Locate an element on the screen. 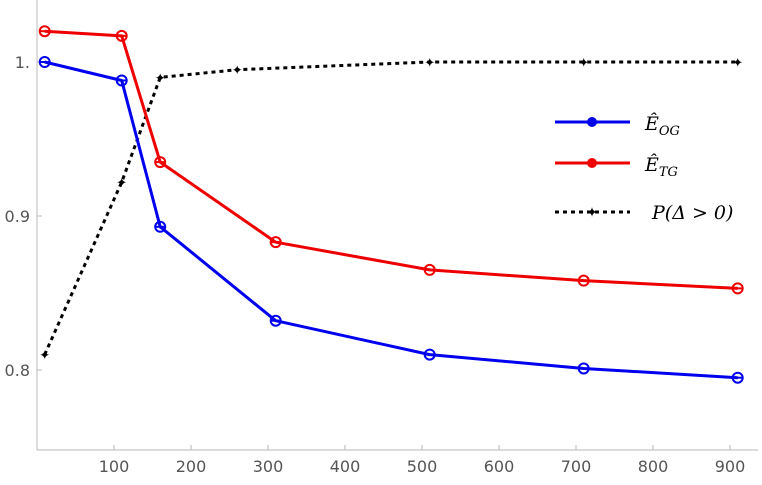  legend: ÊOG ÊTG ✦ P(Δ > 0) is located at coordinates (644, 168).